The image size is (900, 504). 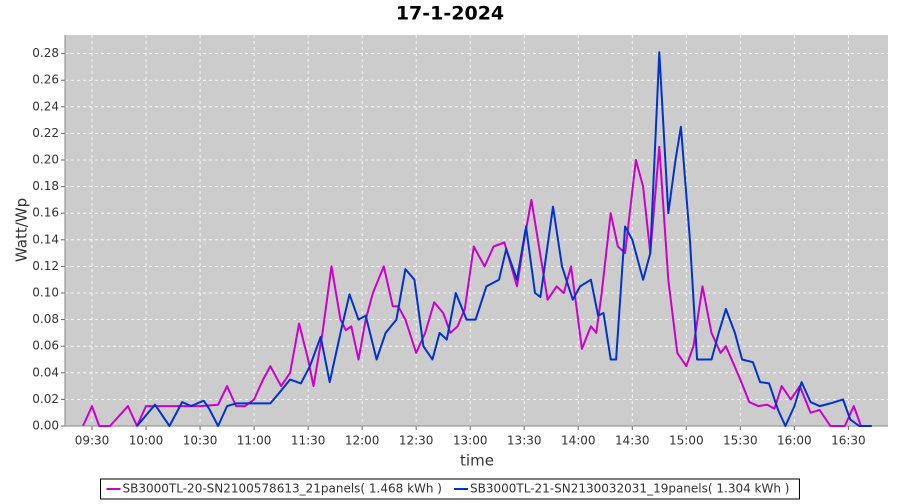 What do you see at coordinates (686, 441) in the screenshot?
I see `x-tick-label: 15:00` at bounding box center [686, 441].